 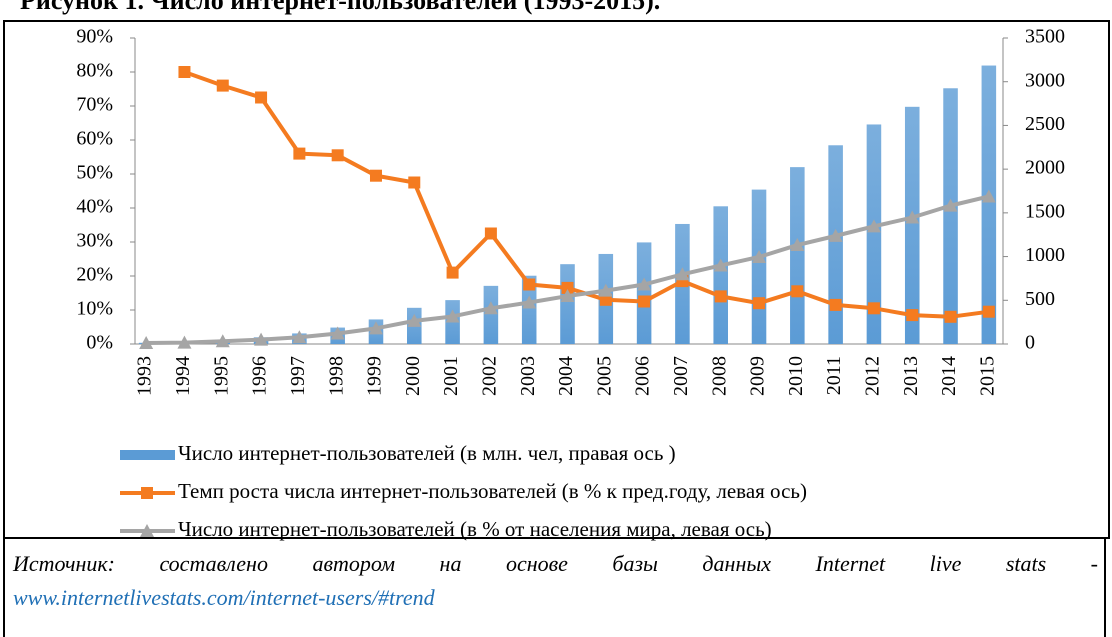 I want to click on x-tick-label: 1999, so click(x=375, y=376).